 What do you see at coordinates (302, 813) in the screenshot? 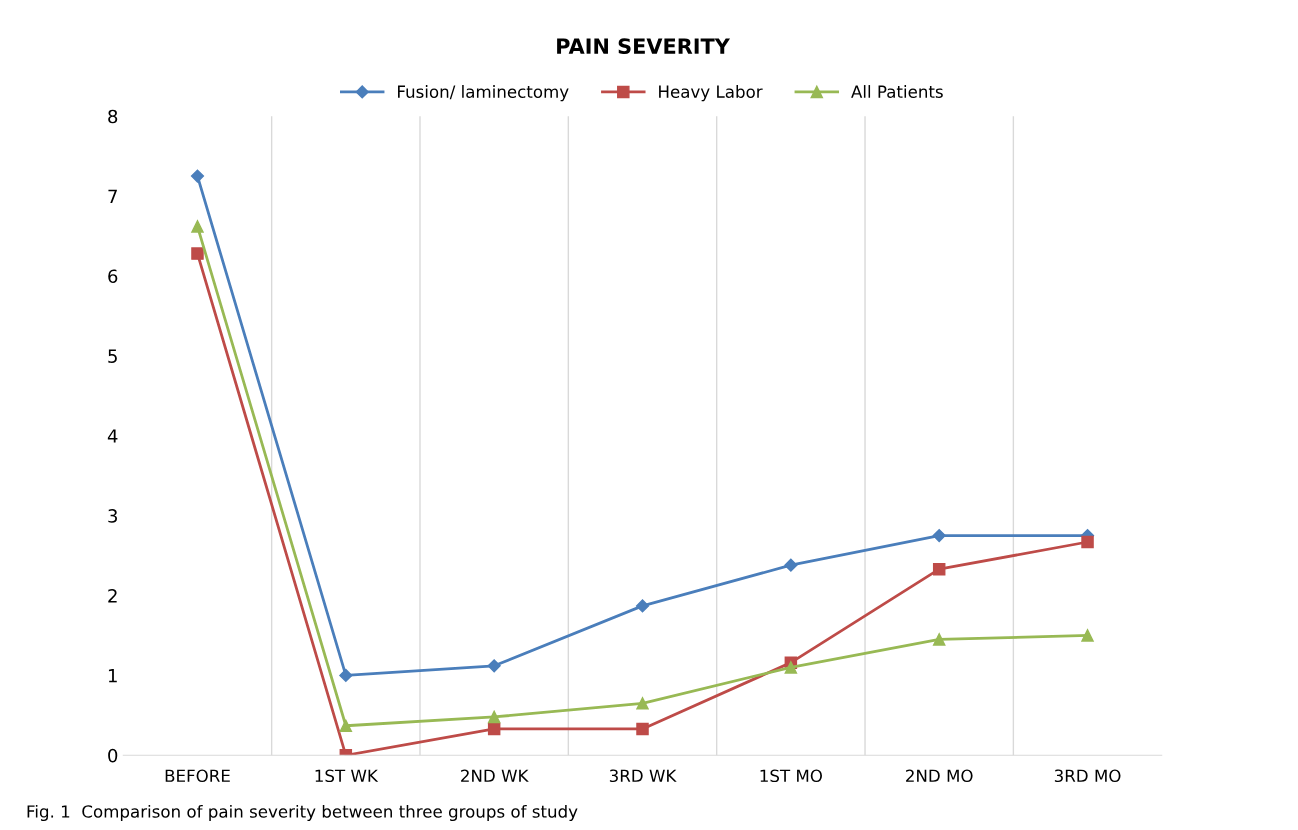
I see `caption: Fig. 1 Comparison of pain severity between three groups of study` at bounding box center [302, 813].